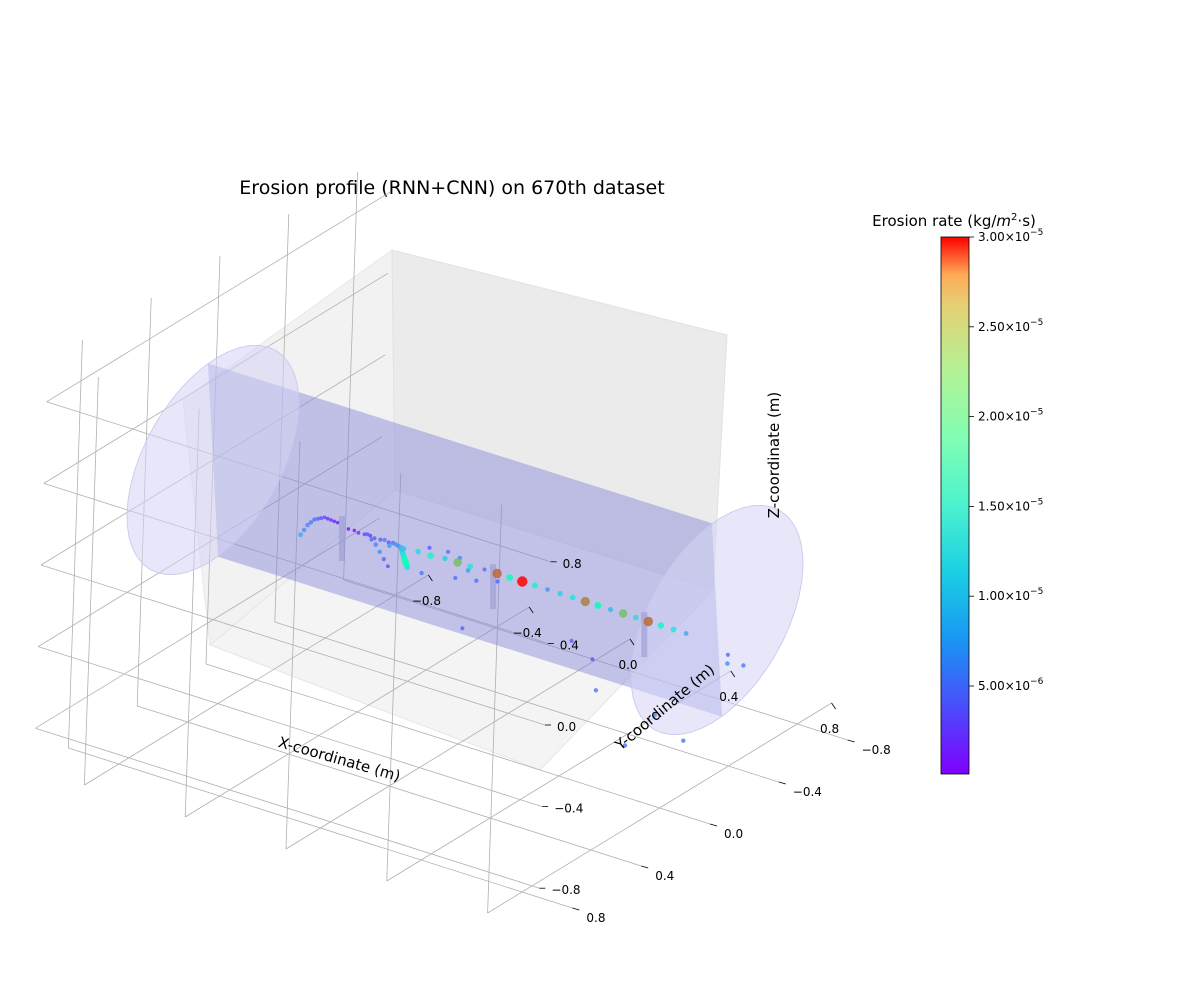 The height and width of the screenshot is (1000, 1200). What do you see at coordinates (1011, 685) in the screenshot?
I see `colorbar-tick-label: 5.00×10⁻⁶` at bounding box center [1011, 685].